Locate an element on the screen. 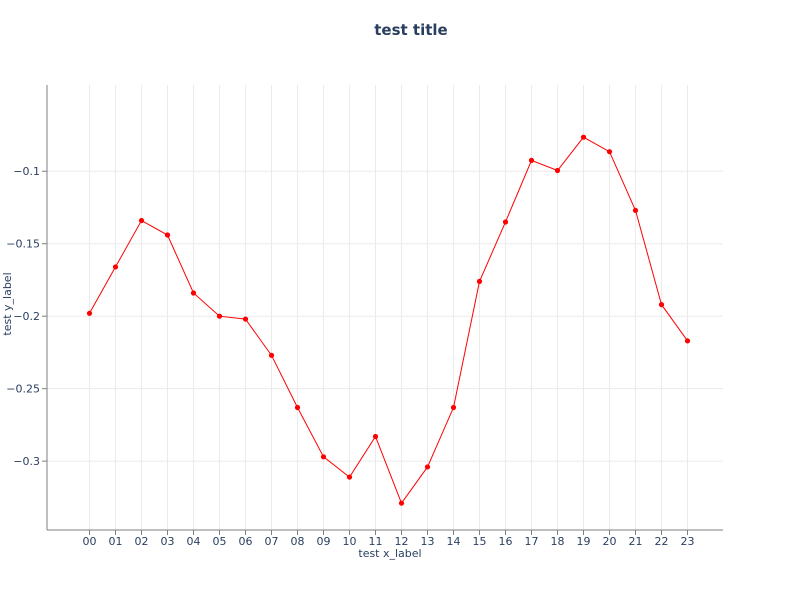 This screenshot has height=612, width=792. x-tick-label: 06 is located at coordinates (246, 541).